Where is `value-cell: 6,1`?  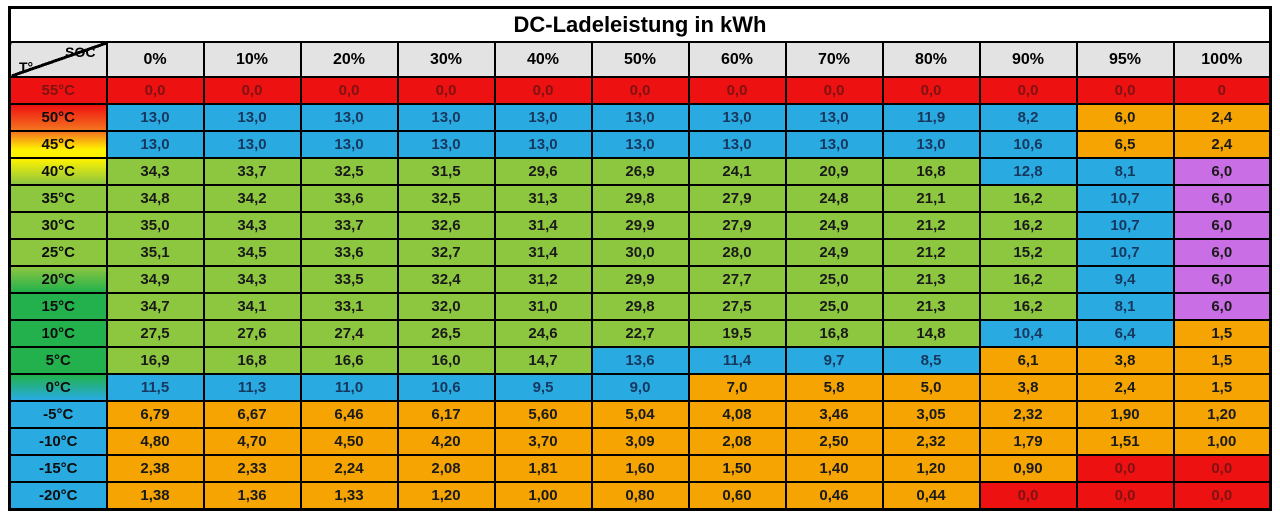 value-cell: 6,1 is located at coordinates (1028, 360).